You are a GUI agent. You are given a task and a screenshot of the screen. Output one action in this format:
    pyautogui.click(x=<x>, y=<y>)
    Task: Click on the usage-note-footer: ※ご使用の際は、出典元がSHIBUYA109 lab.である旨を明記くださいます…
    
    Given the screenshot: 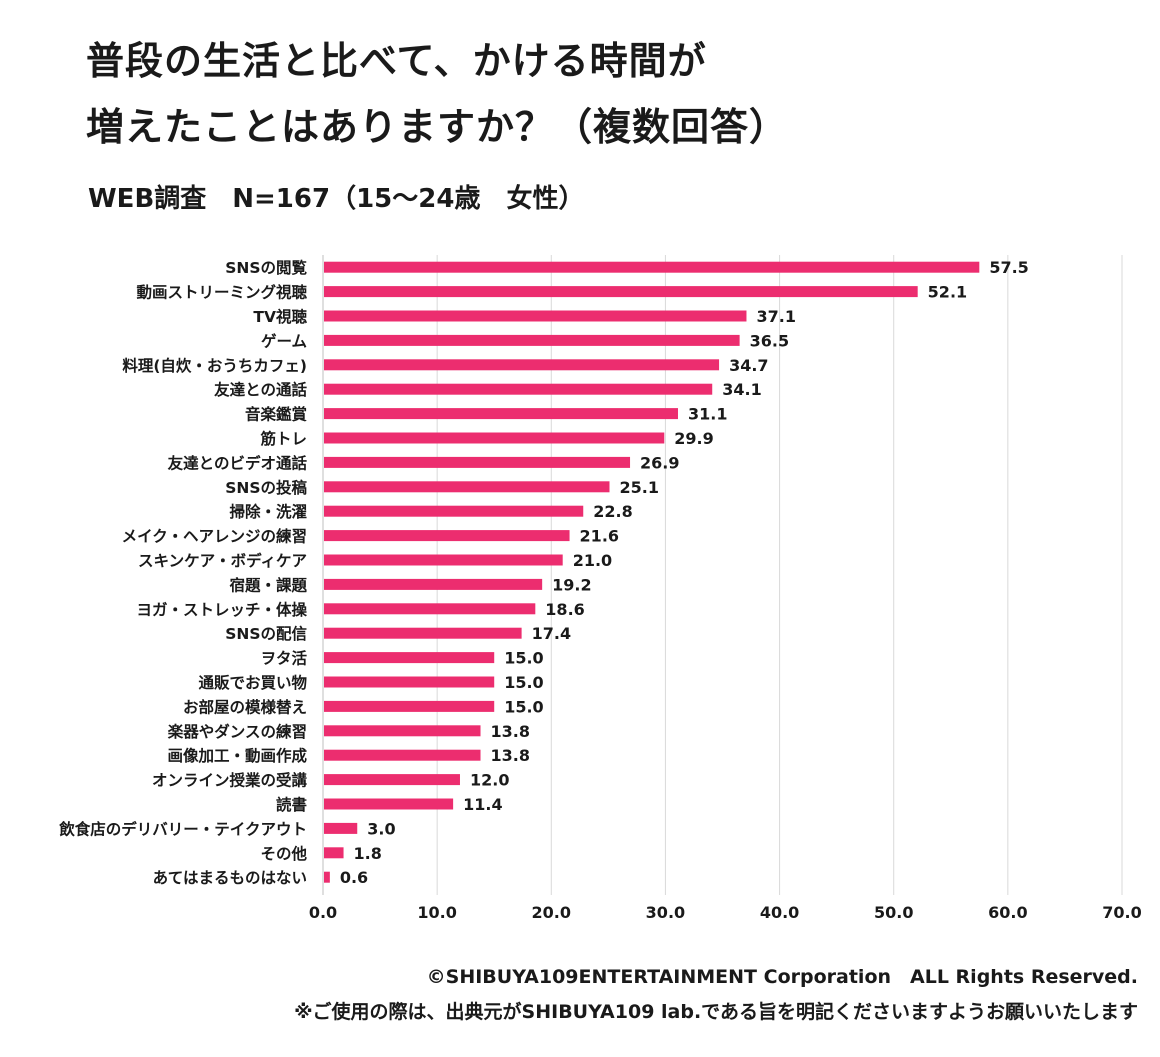 What is the action you would take?
    pyautogui.click(x=716, y=1012)
    